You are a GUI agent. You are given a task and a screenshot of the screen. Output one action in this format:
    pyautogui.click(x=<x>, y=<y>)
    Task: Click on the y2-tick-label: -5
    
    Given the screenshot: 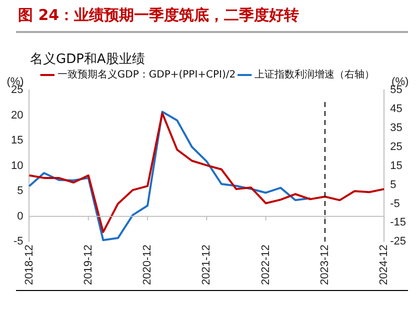 What is the action you would take?
    pyautogui.click(x=395, y=204)
    